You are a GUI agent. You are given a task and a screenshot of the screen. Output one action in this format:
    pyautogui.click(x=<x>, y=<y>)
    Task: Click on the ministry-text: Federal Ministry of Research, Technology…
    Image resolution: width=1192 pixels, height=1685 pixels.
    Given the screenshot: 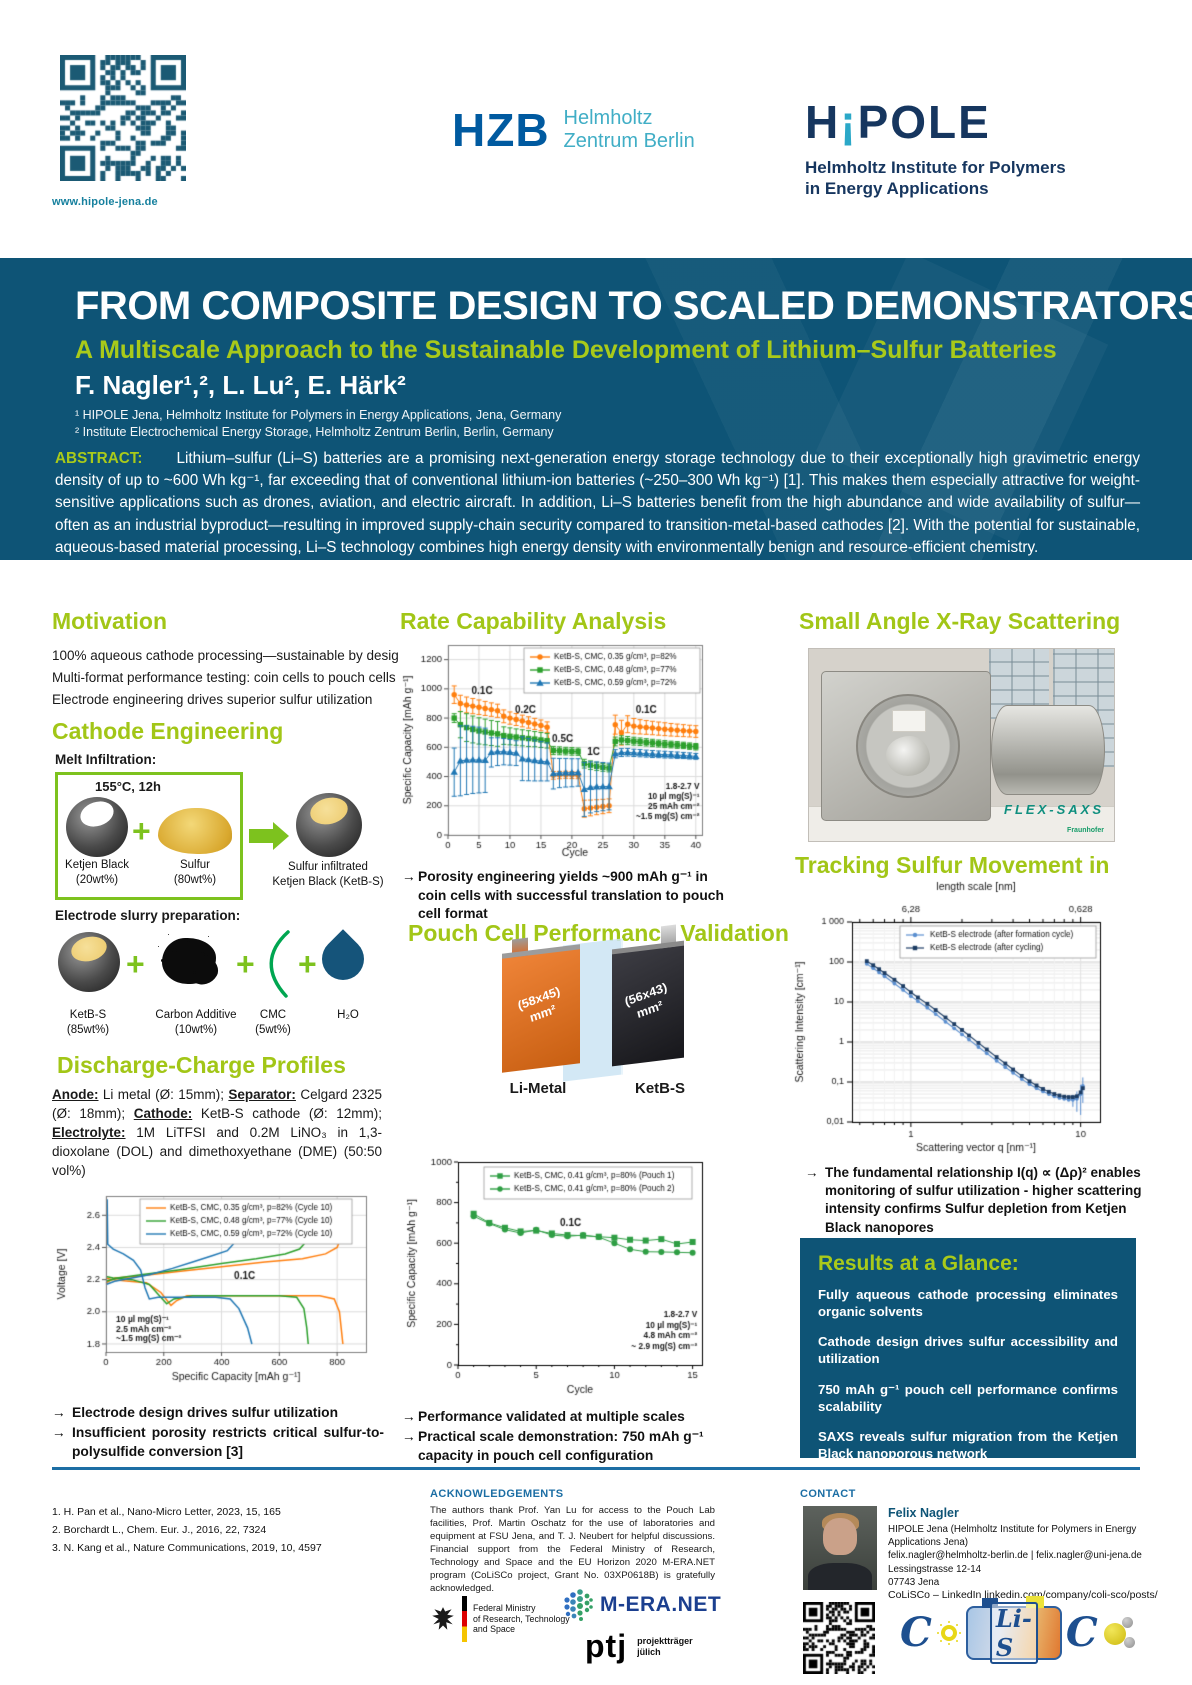 What is the action you would take?
    pyautogui.click(x=521, y=1618)
    